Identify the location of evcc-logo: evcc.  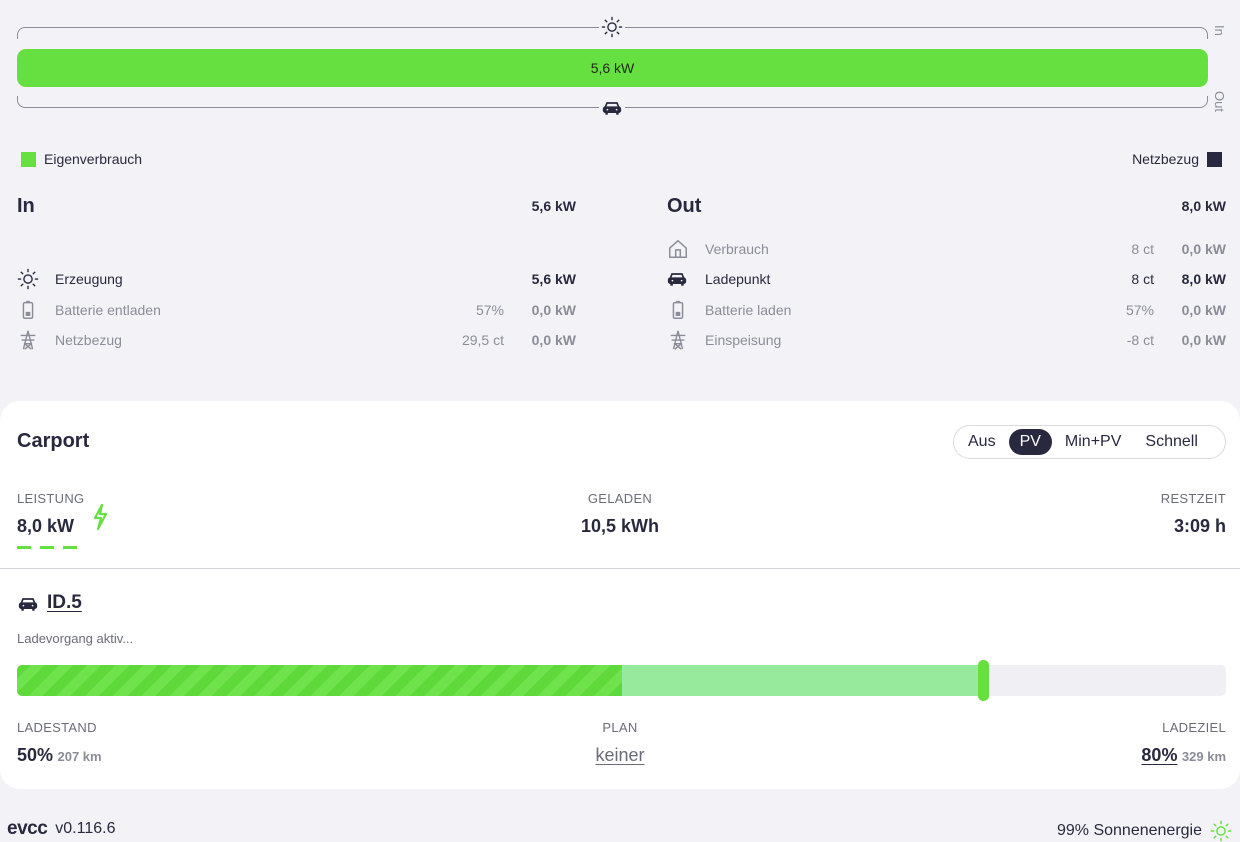
(27, 829).